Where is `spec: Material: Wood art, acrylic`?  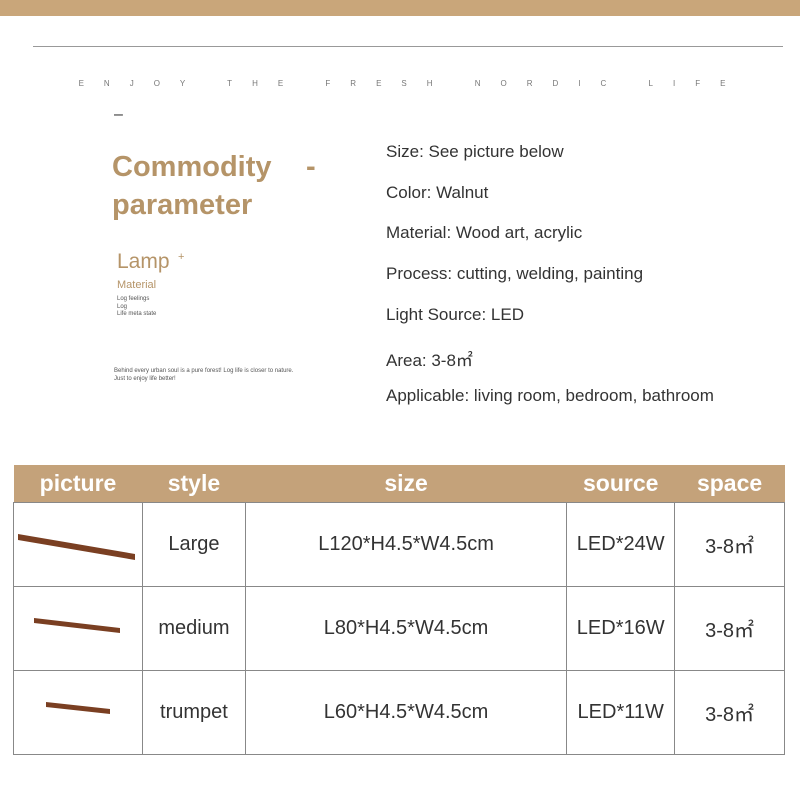 spec: Material: Wood art, acrylic is located at coordinates (484, 233).